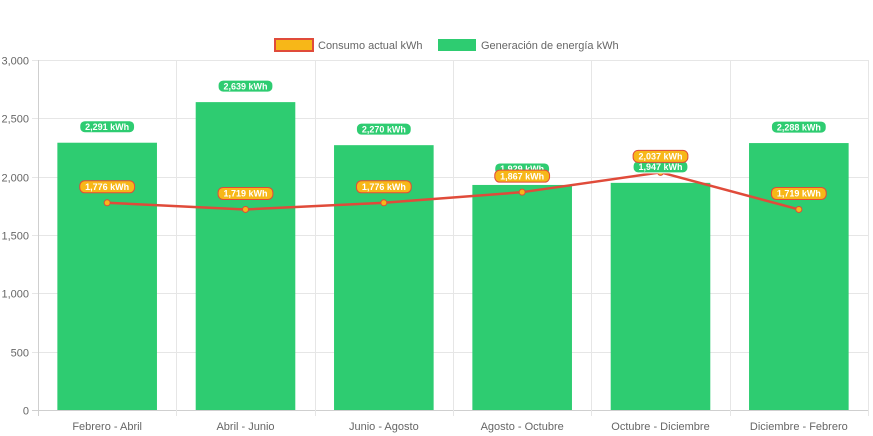  Describe the element at coordinates (660, 427) in the screenshot. I see `x-tick-label: Octubre - Diciembre` at that location.